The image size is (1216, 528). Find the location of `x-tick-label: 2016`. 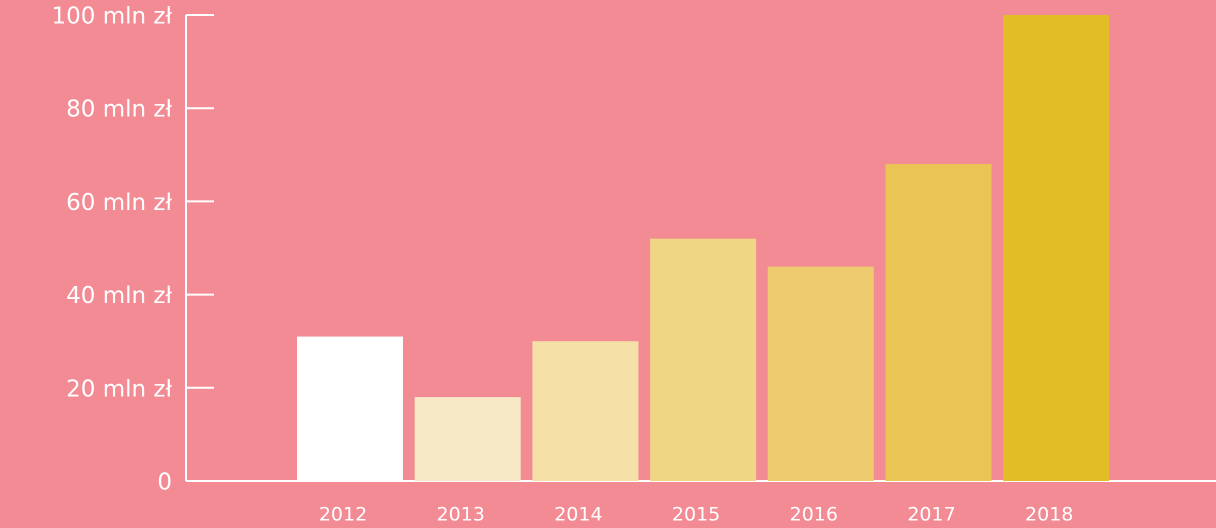

x-tick-label: 2016 is located at coordinates (814, 515).